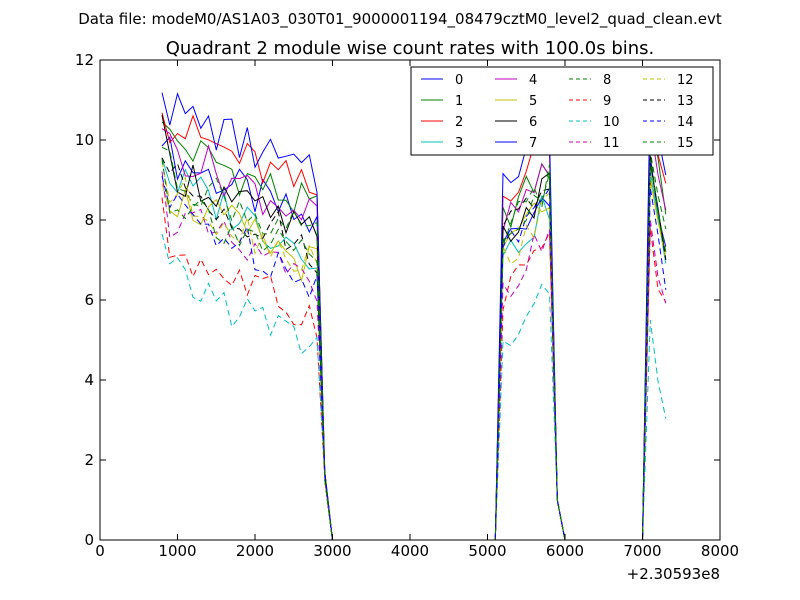 The width and height of the screenshot is (800, 600). What do you see at coordinates (533, 101) in the screenshot?
I see `legend-label-5: 5` at bounding box center [533, 101].